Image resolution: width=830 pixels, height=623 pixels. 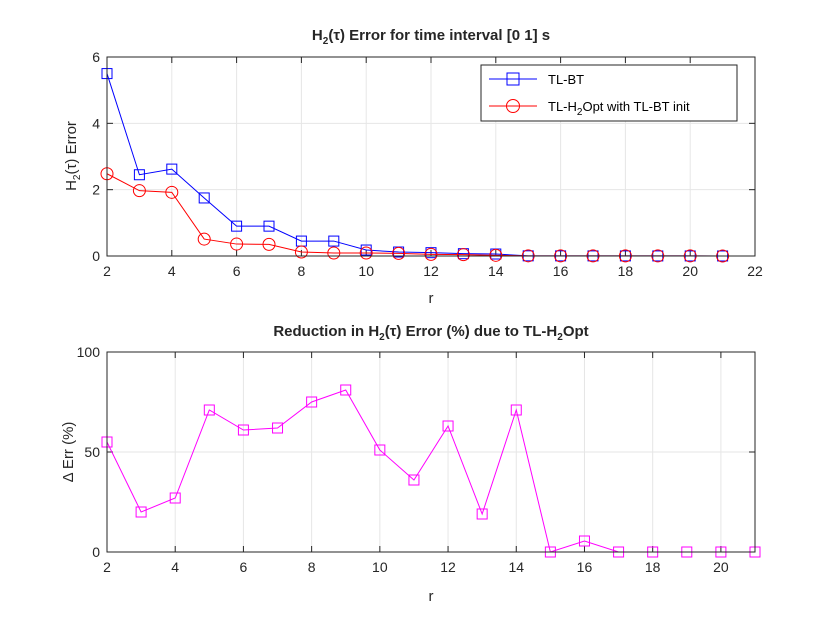 I want to click on legend-item-tl-h2opt: TL-H2Opt with TL-BT init, so click(x=589, y=108).